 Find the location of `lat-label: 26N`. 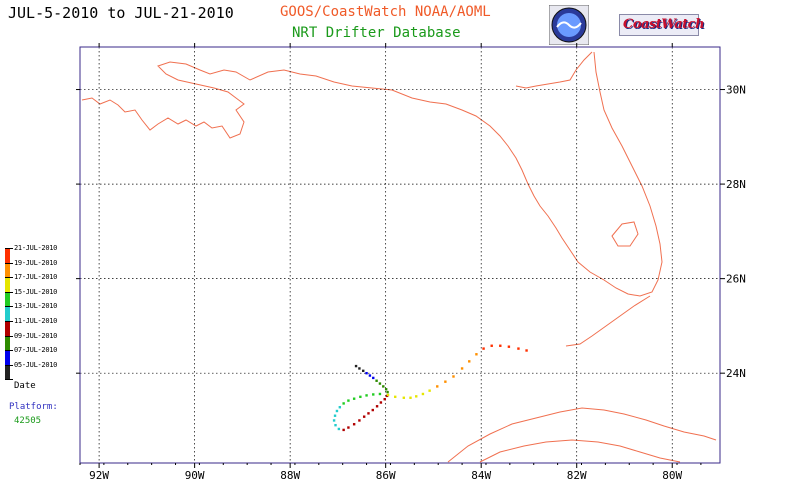

lat-label: 26N is located at coordinates (736, 279).